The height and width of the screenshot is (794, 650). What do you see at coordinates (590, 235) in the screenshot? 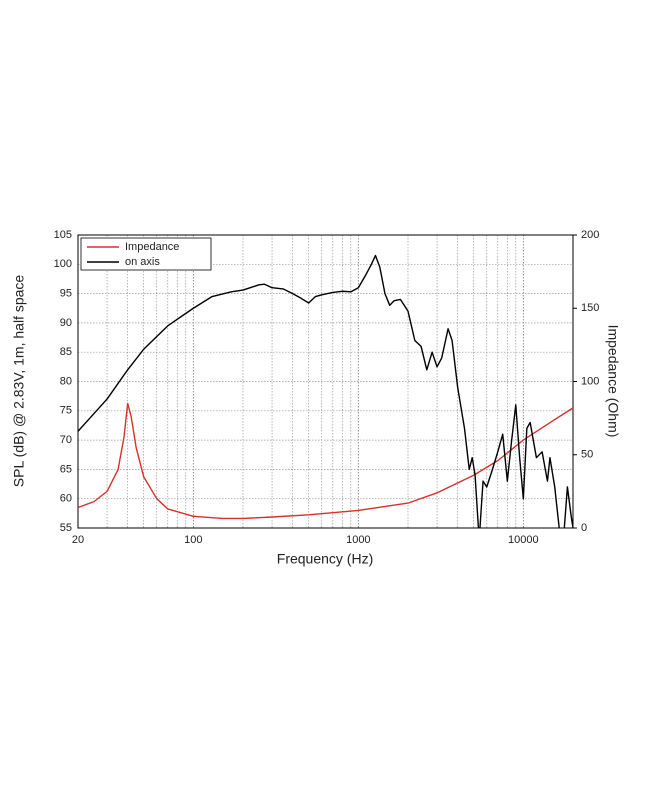
I see `y2-tick-label: 200` at bounding box center [590, 235].